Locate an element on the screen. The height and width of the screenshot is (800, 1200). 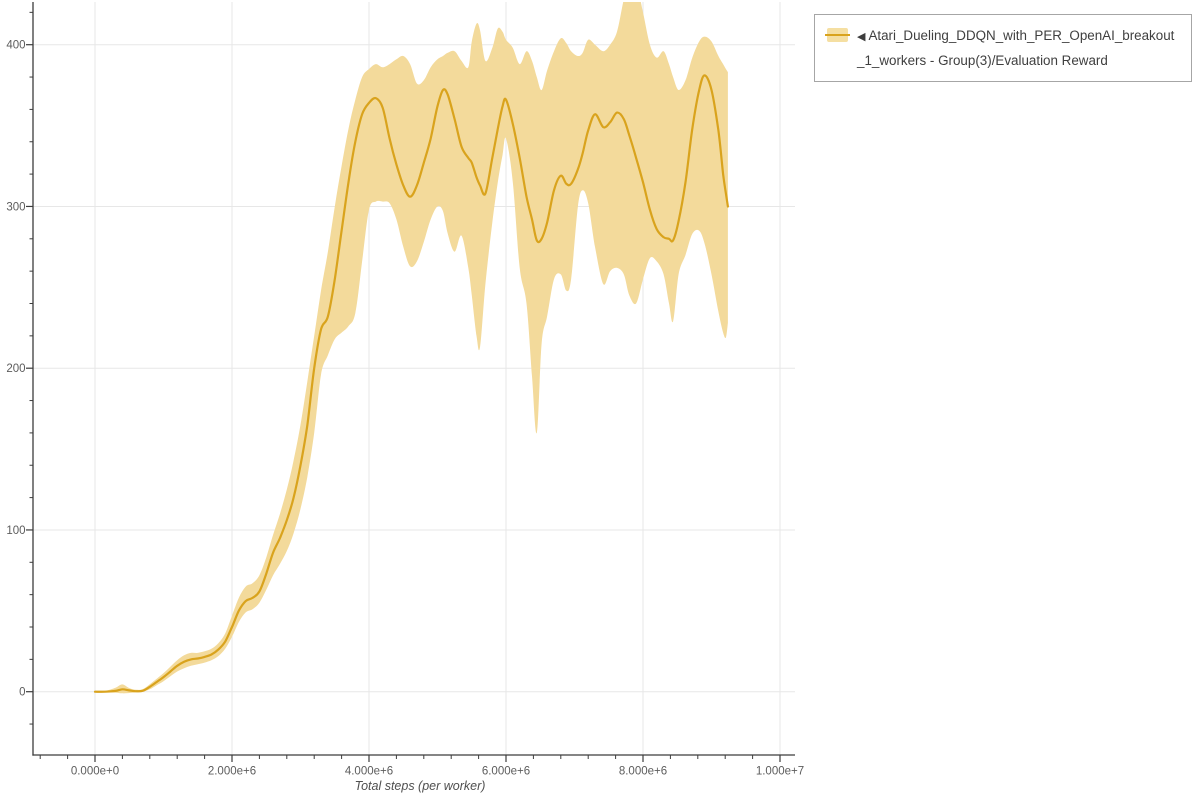
y-tick-label: 300 is located at coordinates (15, 207).